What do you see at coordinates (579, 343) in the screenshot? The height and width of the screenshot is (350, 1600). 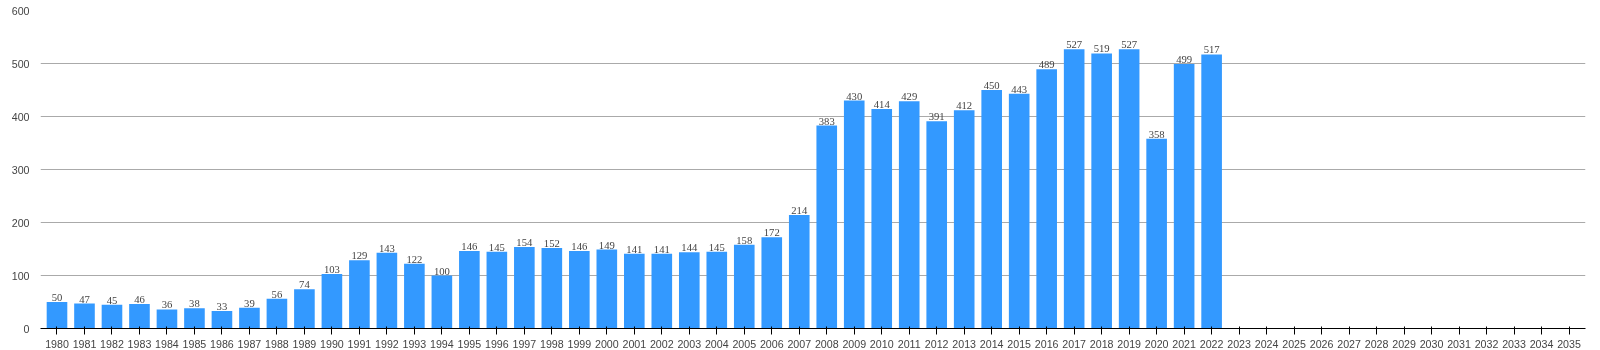 I see `x-tick-label: 1999` at bounding box center [579, 343].